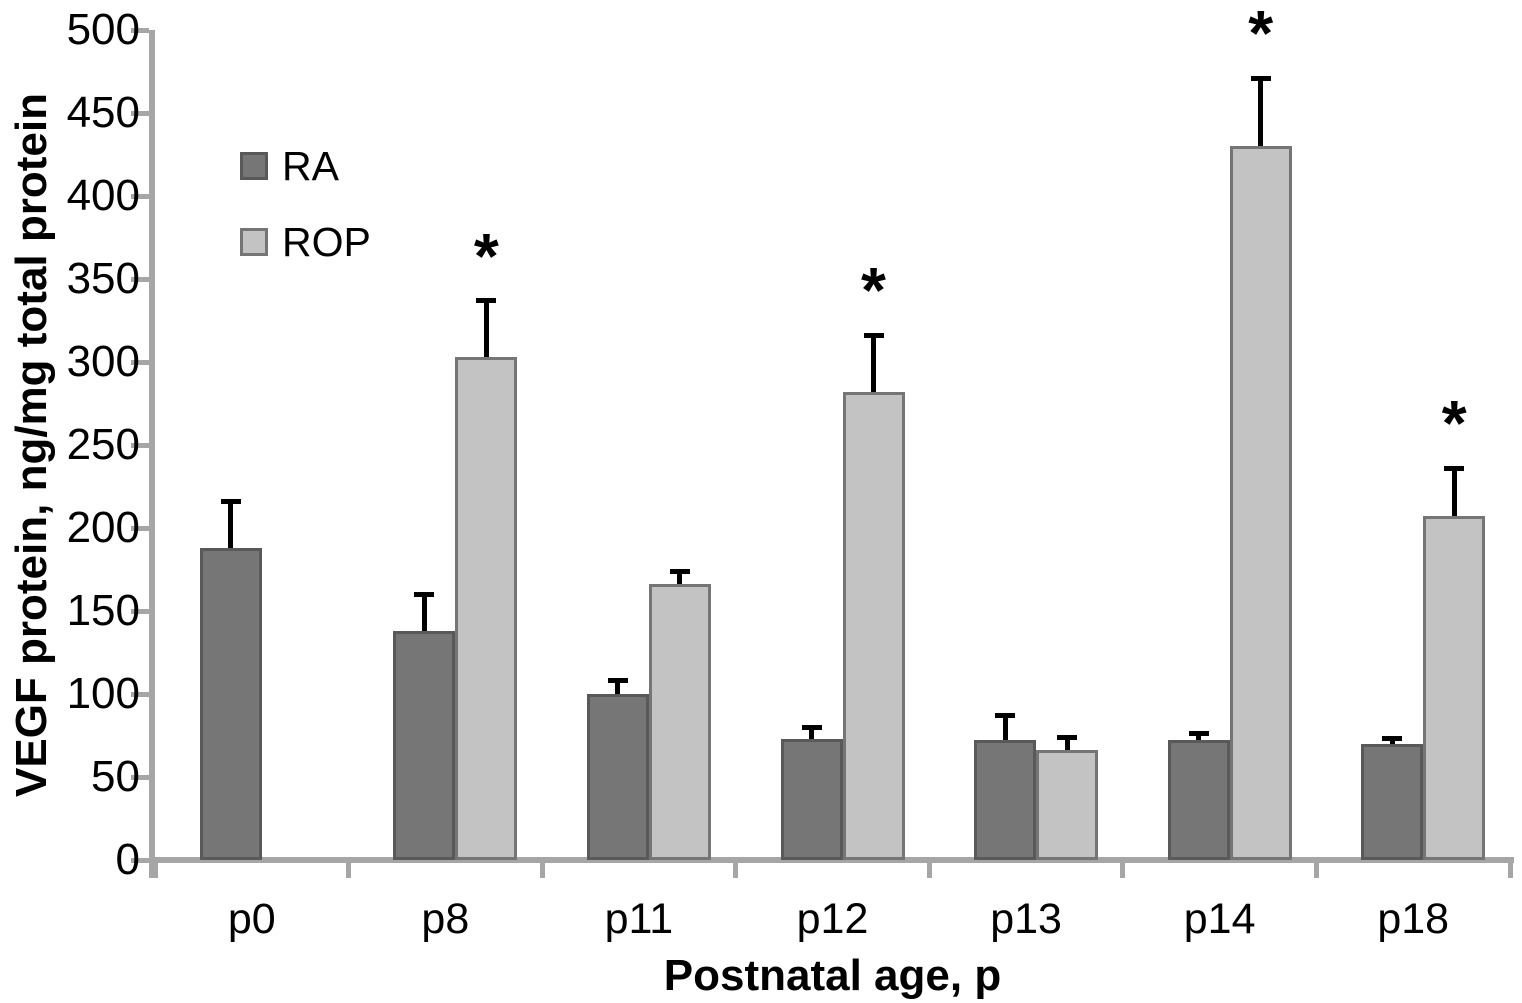 Image resolution: width=1522 pixels, height=1003 pixels. Describe the element at coordinates (1454, 492) in the screenshot. I see `error-bar-rop-p18` at that location.